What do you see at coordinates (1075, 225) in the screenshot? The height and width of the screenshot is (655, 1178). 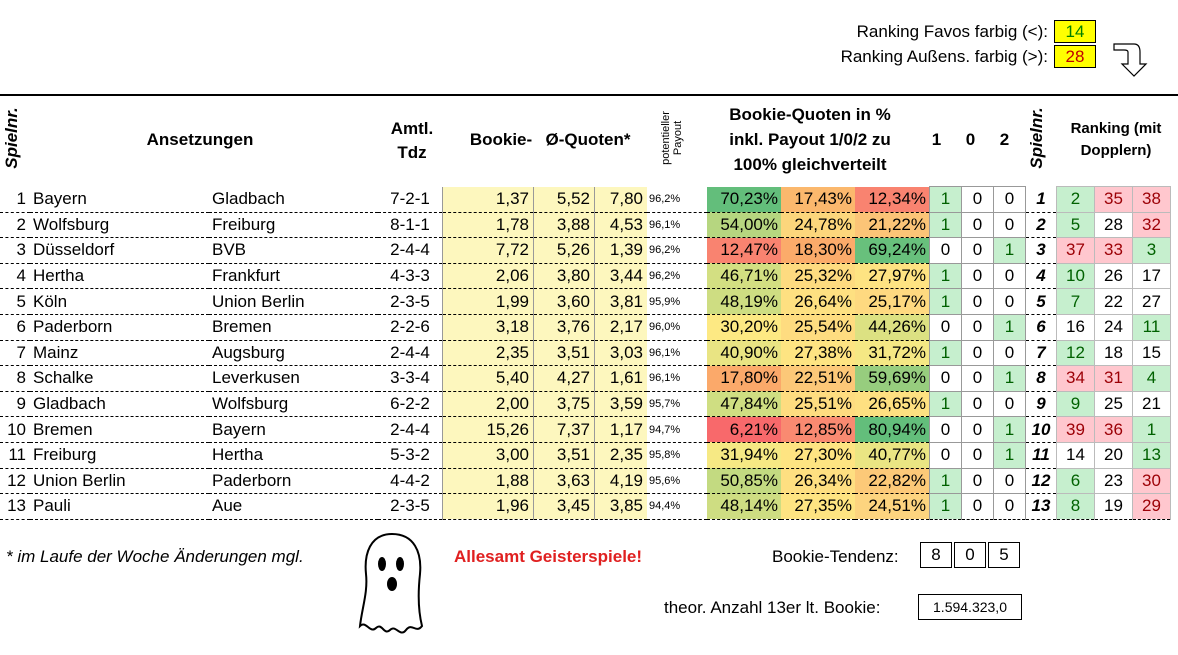 I see `rank-1: 5` at bounding box center [1075, 225].